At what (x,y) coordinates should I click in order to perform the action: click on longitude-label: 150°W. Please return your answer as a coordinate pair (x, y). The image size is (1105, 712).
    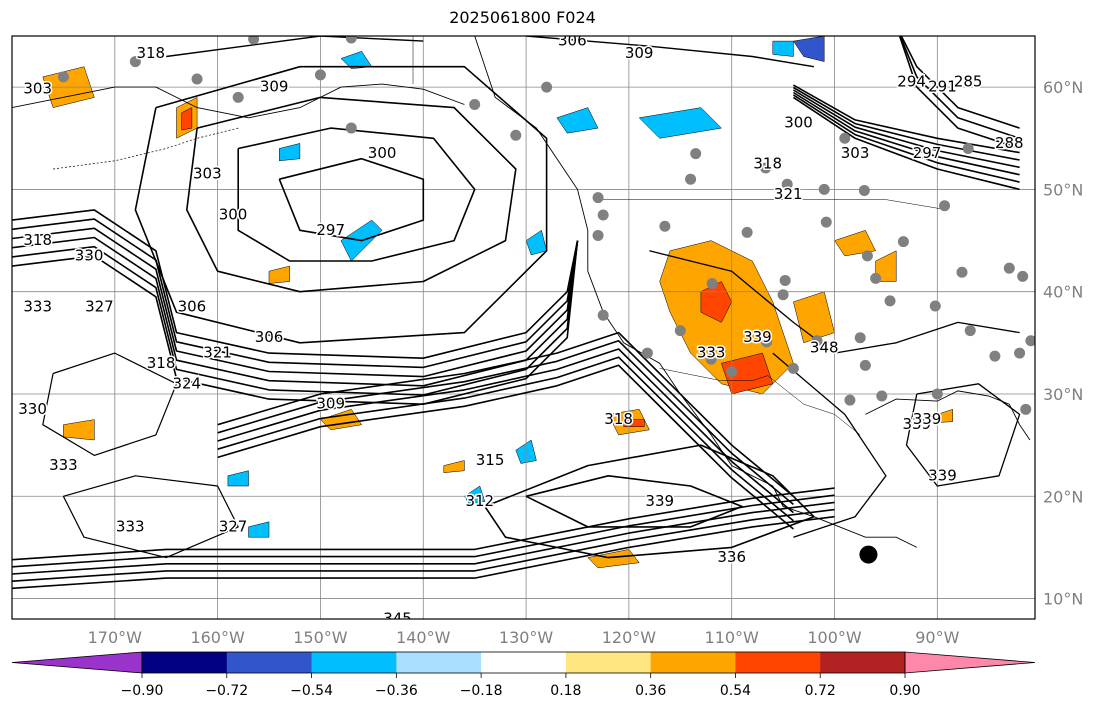
    Looking at the image, I should click on (320, 637).